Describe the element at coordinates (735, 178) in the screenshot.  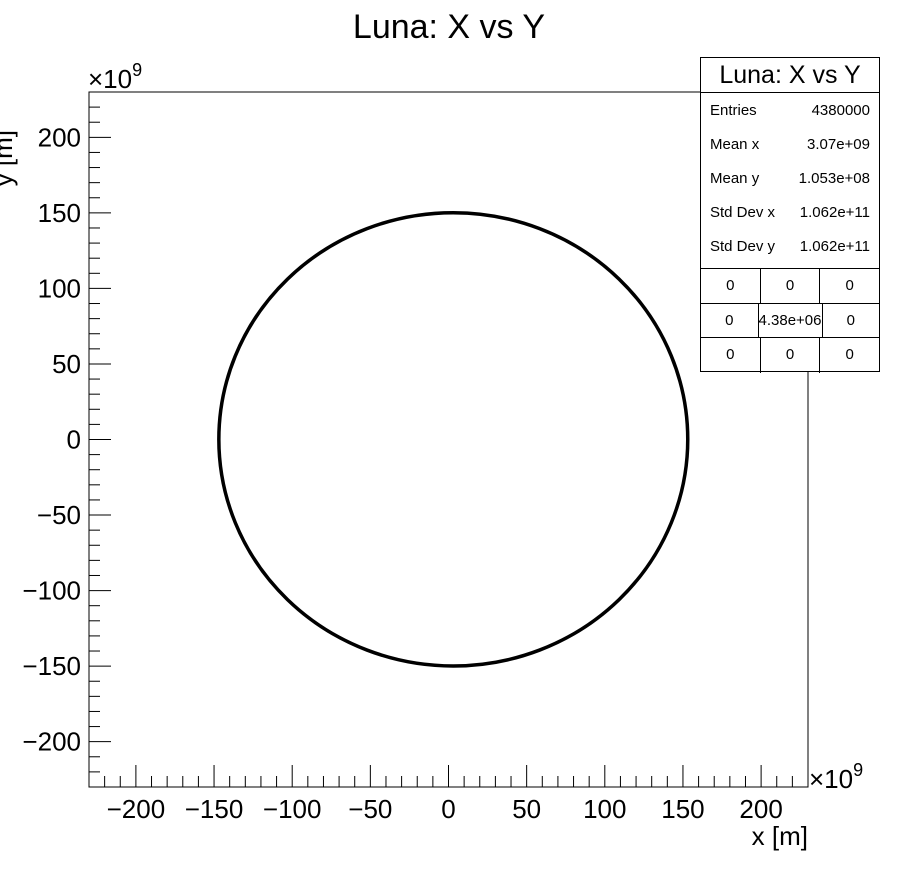
I see `stats-label: Mean y` at that location.